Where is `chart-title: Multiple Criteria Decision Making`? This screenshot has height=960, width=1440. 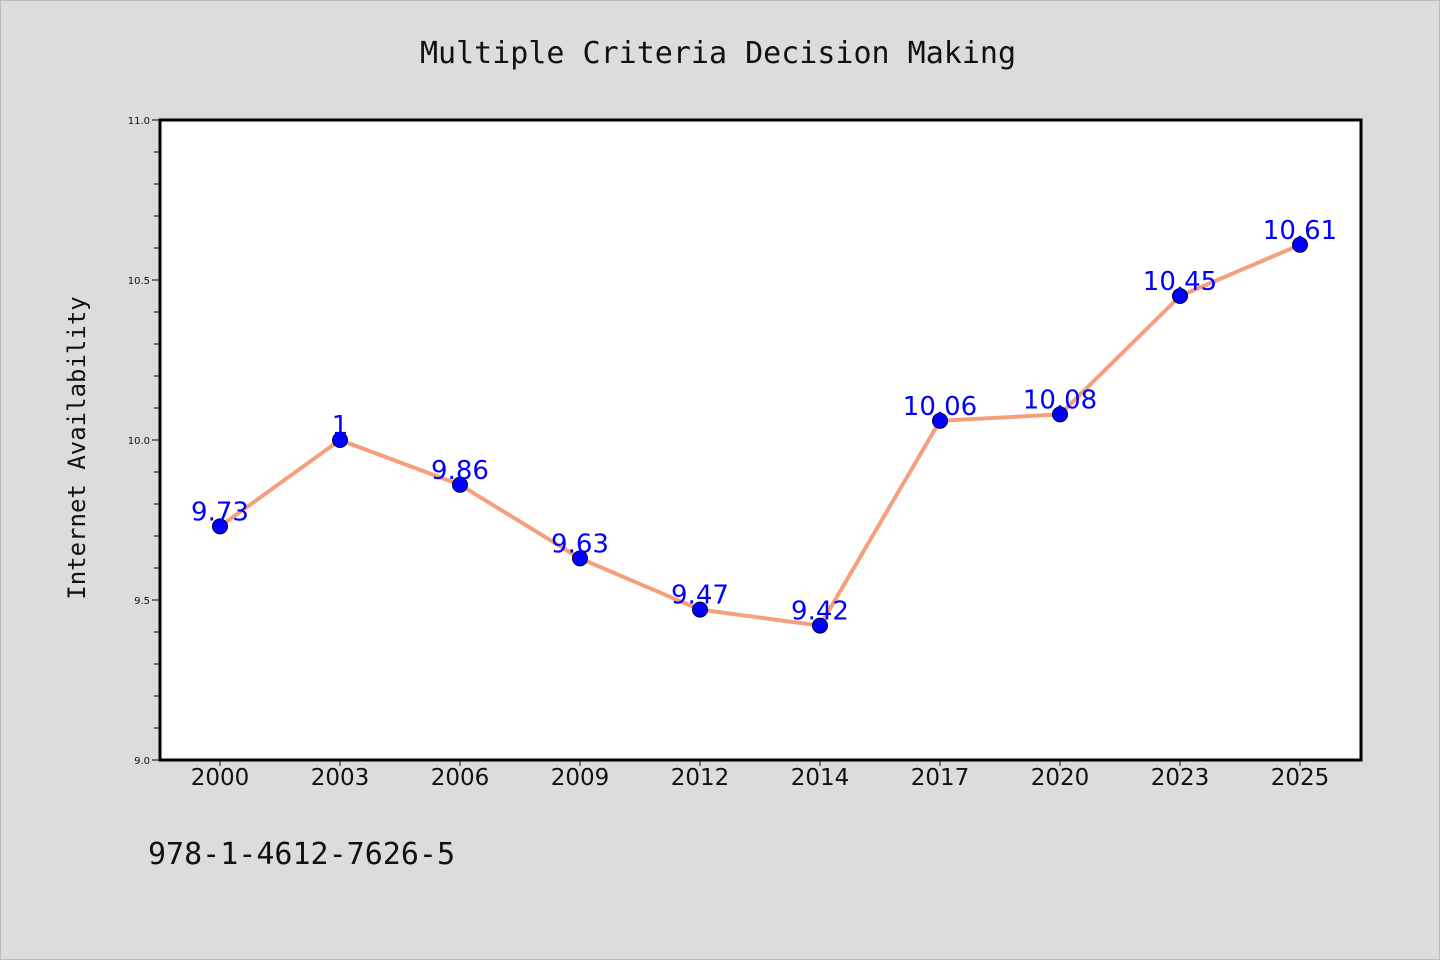
chart-title: Multiple Criteria Decision Making is located at coordinates (718, 53).